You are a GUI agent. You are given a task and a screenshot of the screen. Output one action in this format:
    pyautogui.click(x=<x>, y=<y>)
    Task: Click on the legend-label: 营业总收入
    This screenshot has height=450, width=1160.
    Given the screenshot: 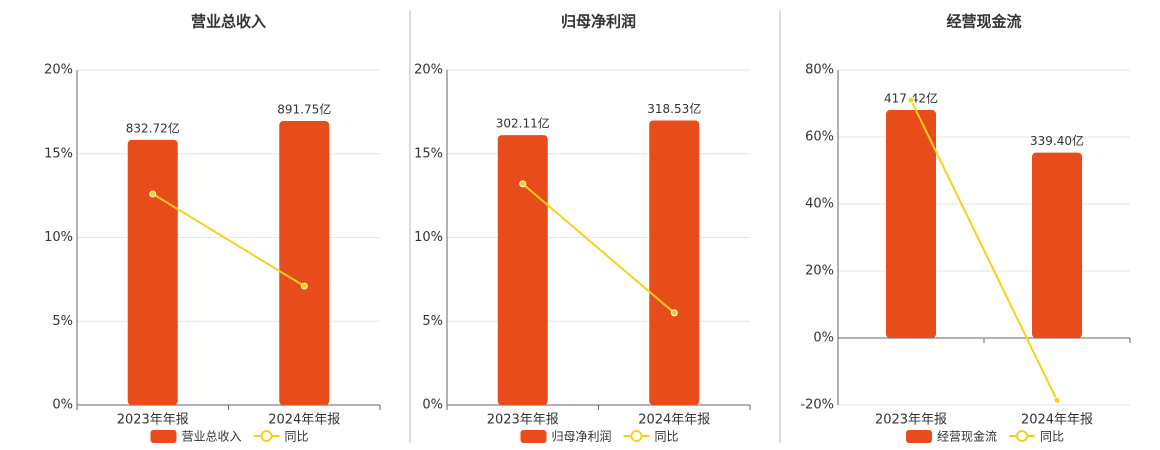 What is the action you would take?
    pyautogui.click(x=212, y=437)
    